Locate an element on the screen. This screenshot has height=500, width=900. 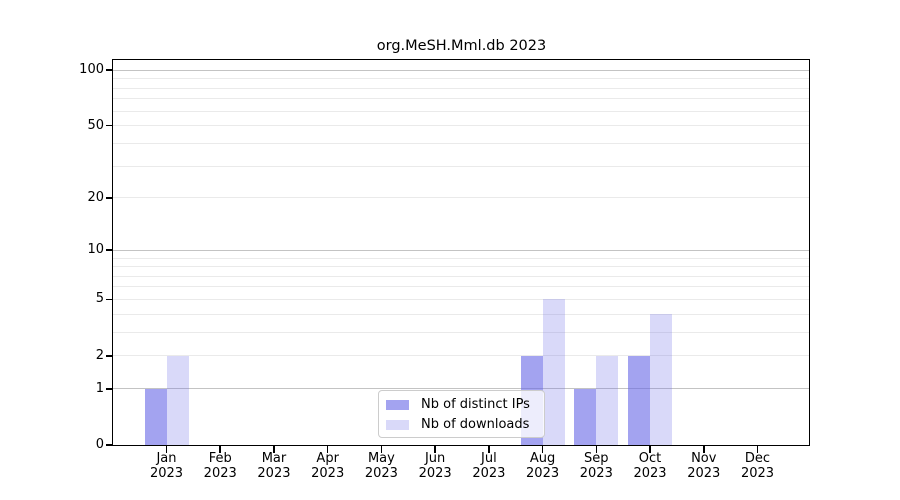
x-tick-label-month: Jul is located at coordinates (489, 458).